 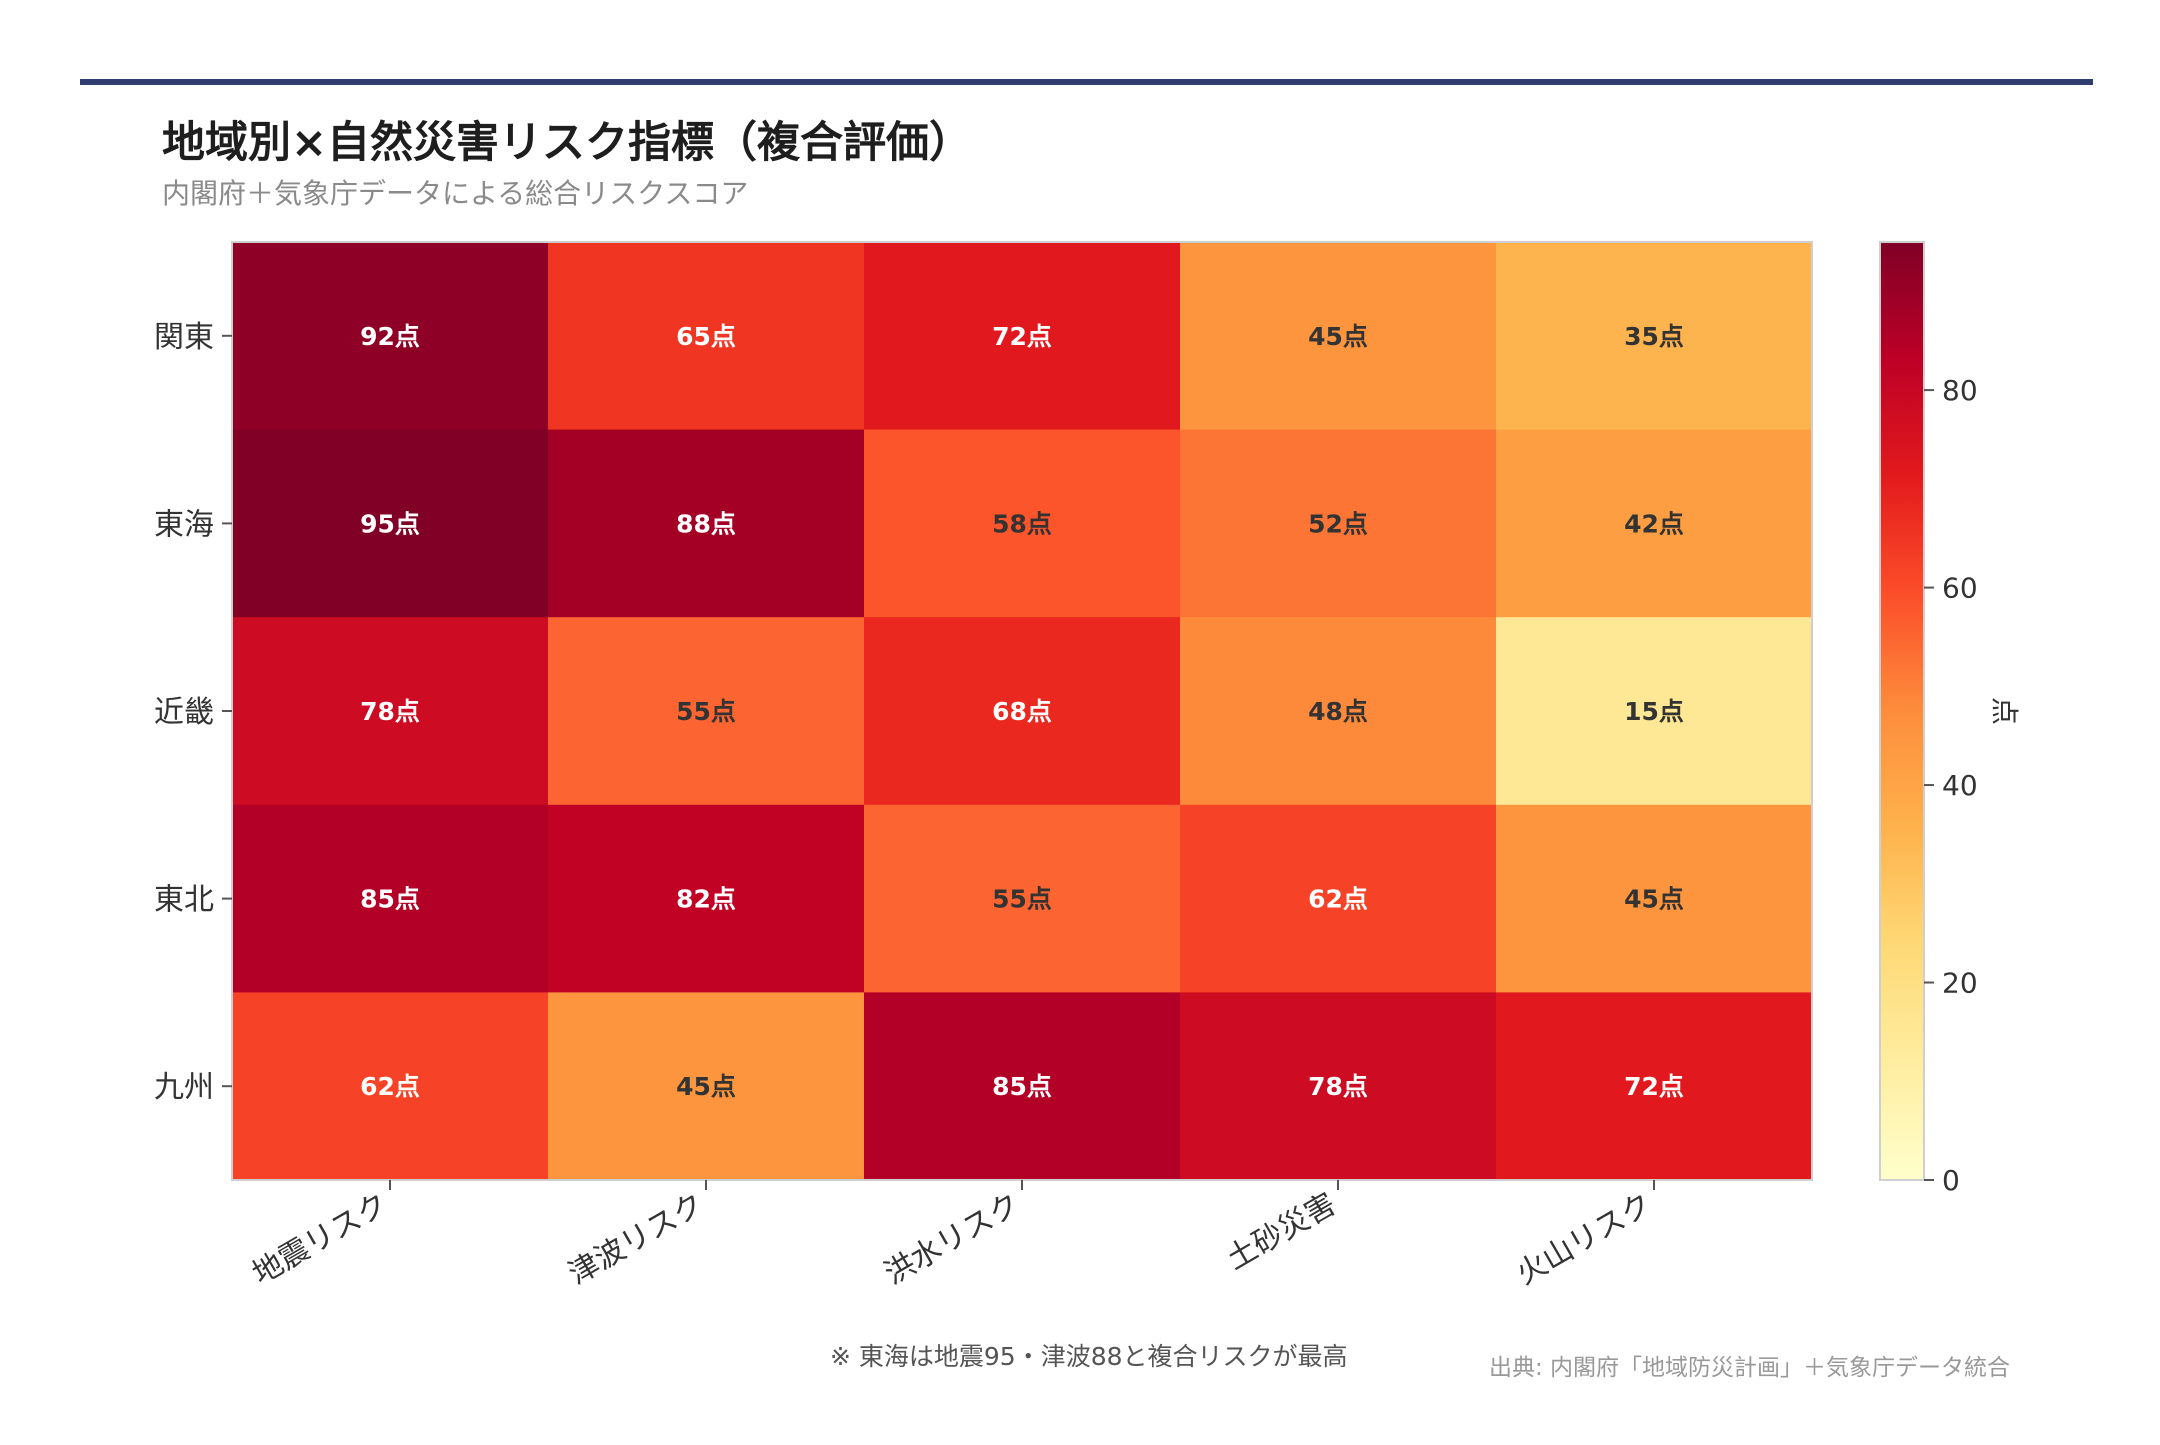 I want to click on cell-value-label: 35点, so click(x=1654, y=336).